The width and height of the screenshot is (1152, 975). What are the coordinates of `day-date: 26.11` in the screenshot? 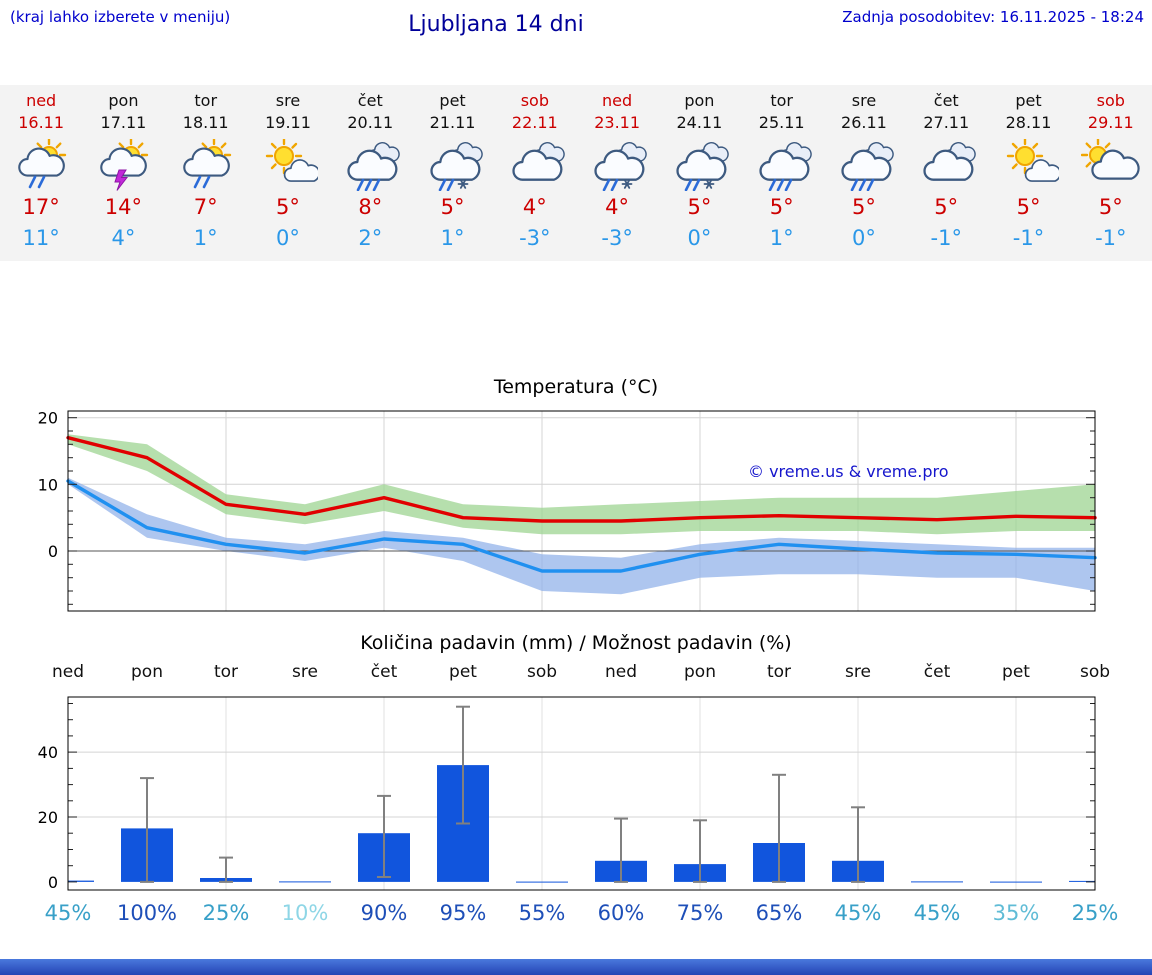 It's located at (864, 122).